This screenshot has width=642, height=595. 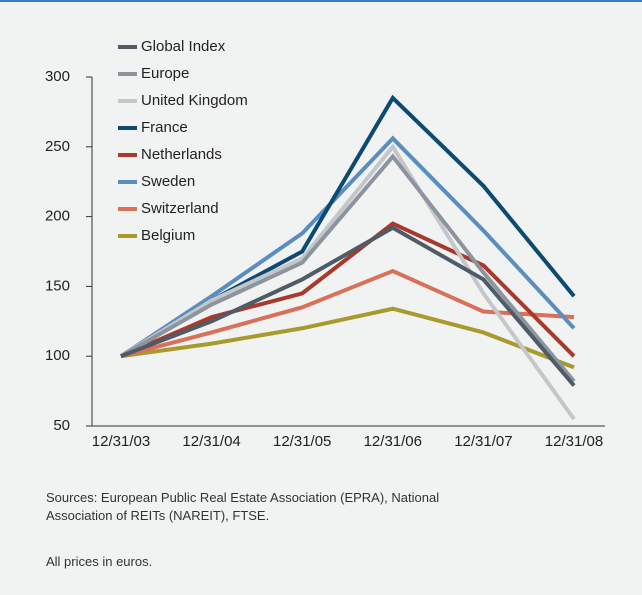 I want to click on y-tick-label: 150, so click(x=57, y=285).